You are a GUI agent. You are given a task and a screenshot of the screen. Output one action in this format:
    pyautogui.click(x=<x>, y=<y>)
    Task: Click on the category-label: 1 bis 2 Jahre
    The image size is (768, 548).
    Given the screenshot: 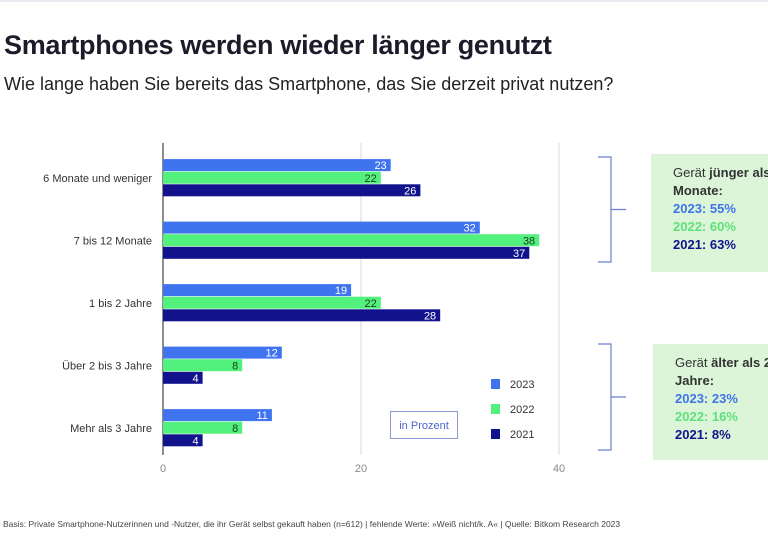 What is the action you would take?
    pyautogui.click(x=120, y=304)
    